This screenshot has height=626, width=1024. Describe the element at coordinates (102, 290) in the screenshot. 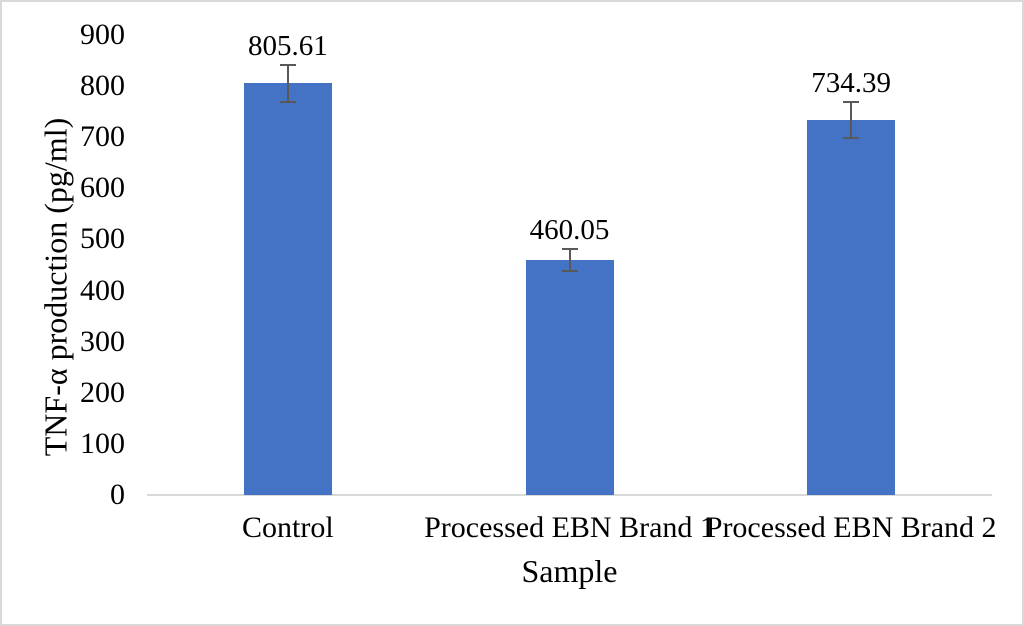

I see `y-tick-label: 400` at that location.